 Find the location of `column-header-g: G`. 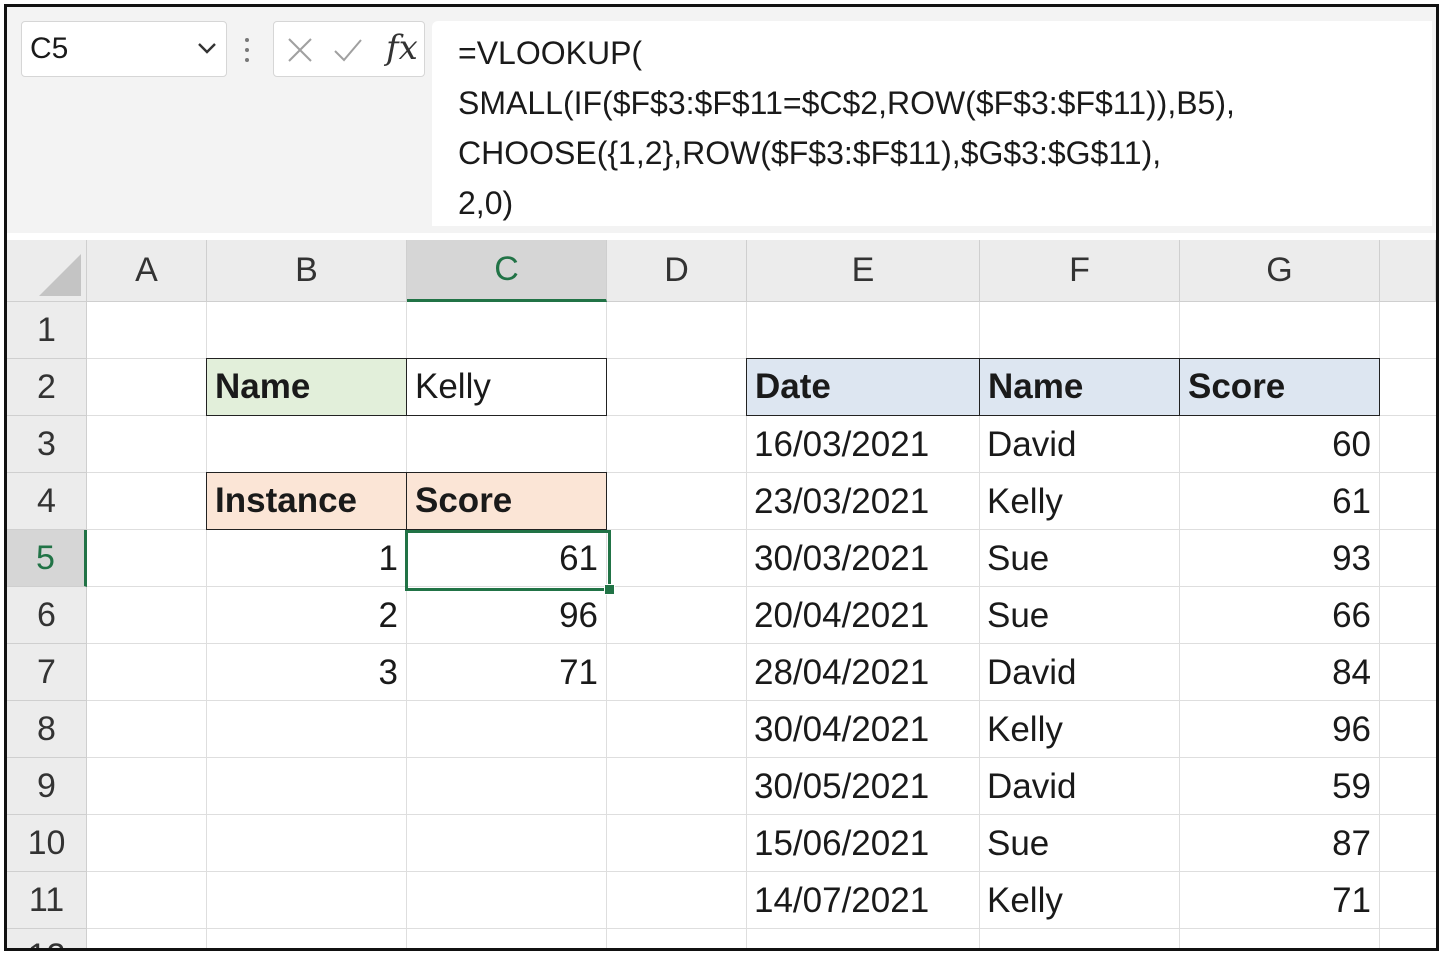

column-header-g: G is located at coordinates (1280, 271).